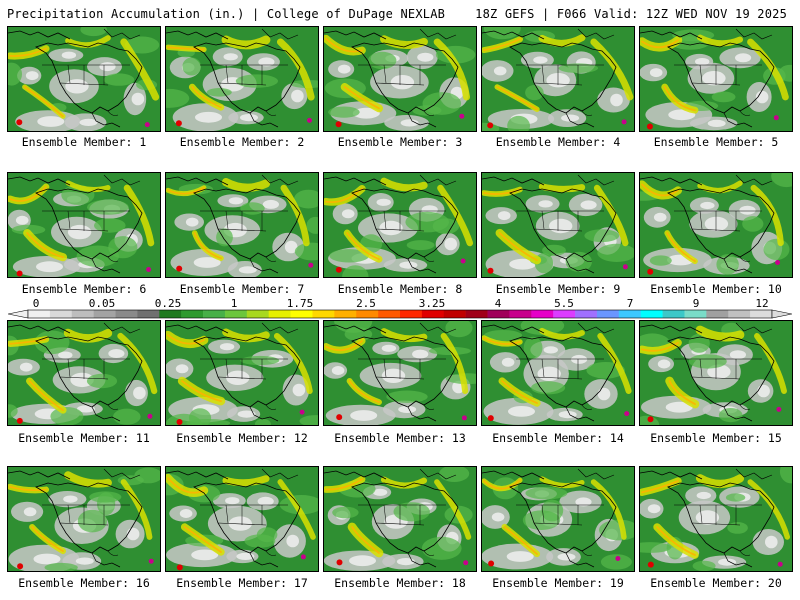 The image size is (800, 600). Describe the element at coordinates (18, 314) in the screenshot. I see `colorbar-left-arrow` at that location.